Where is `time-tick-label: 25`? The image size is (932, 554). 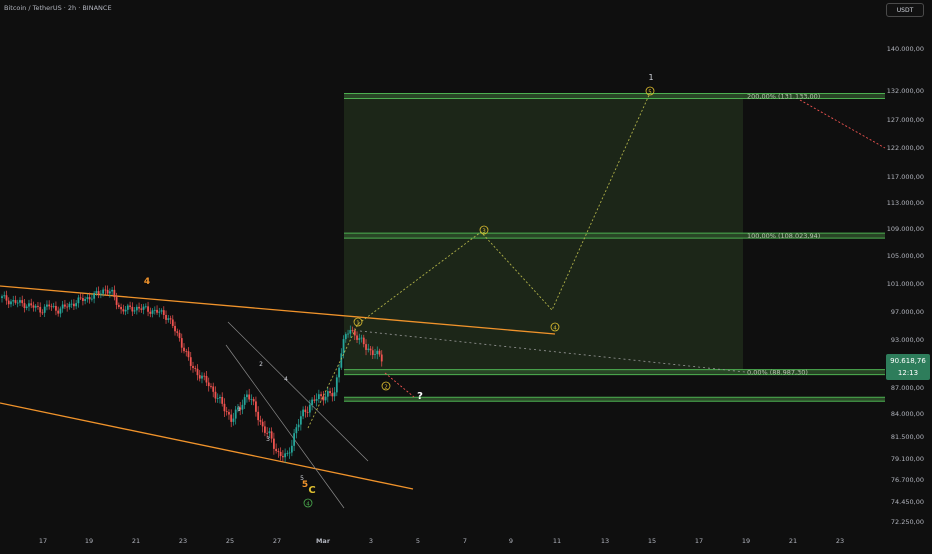
time-tick-label: 25 is located at coordinates (230, 541).